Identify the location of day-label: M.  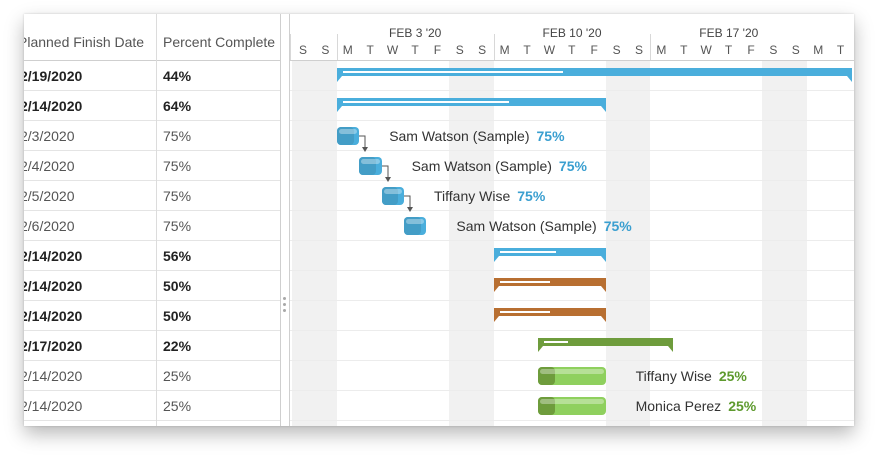
(818, 50).